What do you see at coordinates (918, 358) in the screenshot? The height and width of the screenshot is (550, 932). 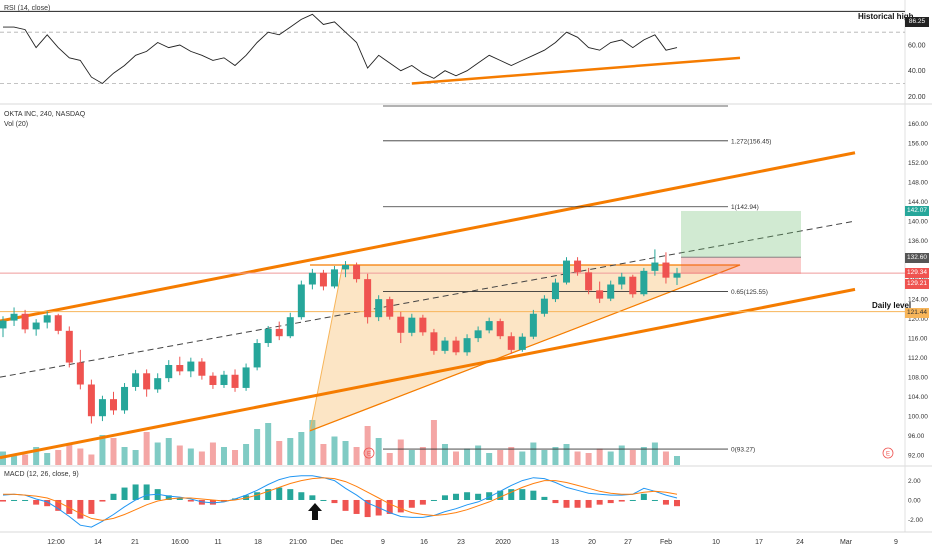 I see `price-tick-label: 112.00` at bounding box center [918, 358].